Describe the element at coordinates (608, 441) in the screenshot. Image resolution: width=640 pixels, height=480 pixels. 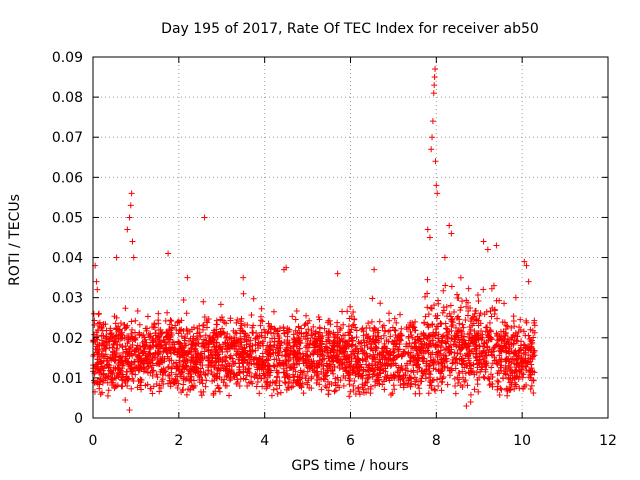
I see `x-tick-label: 12` at that location.